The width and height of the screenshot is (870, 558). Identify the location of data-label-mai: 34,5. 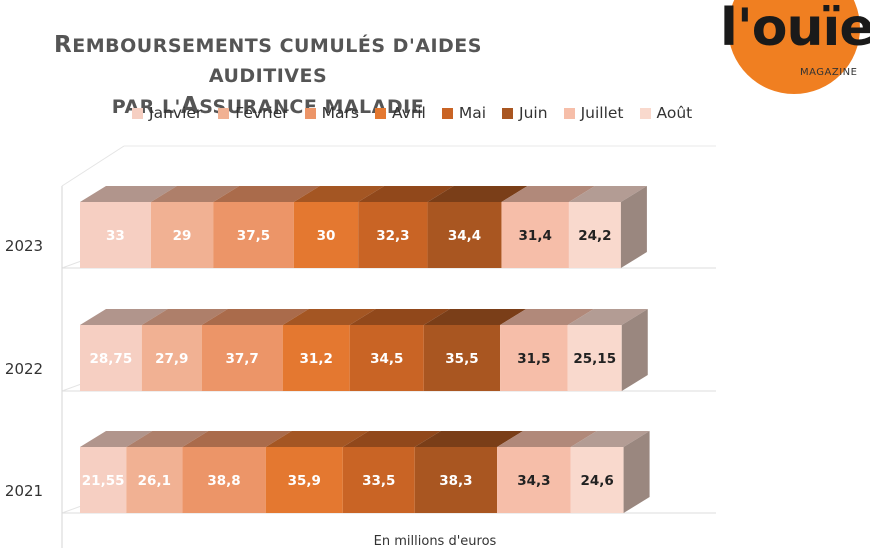
(386, 359).